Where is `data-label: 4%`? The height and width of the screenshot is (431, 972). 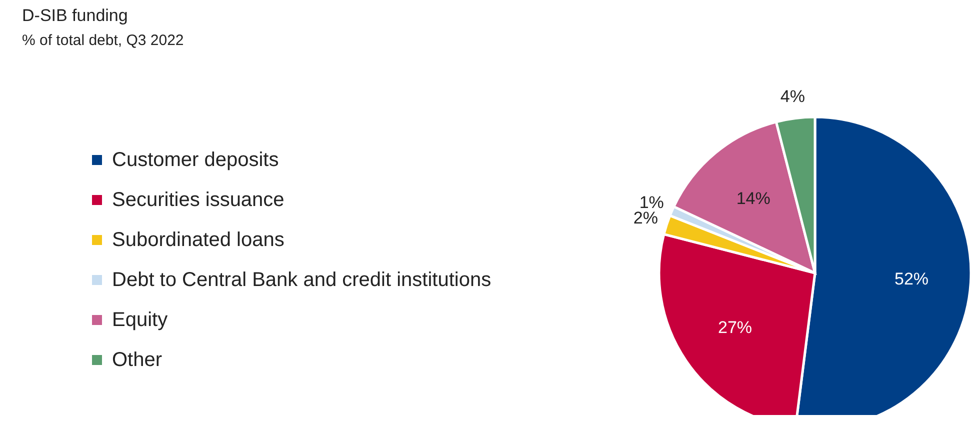 data-label: 4% is located at coordinates (792, 96).